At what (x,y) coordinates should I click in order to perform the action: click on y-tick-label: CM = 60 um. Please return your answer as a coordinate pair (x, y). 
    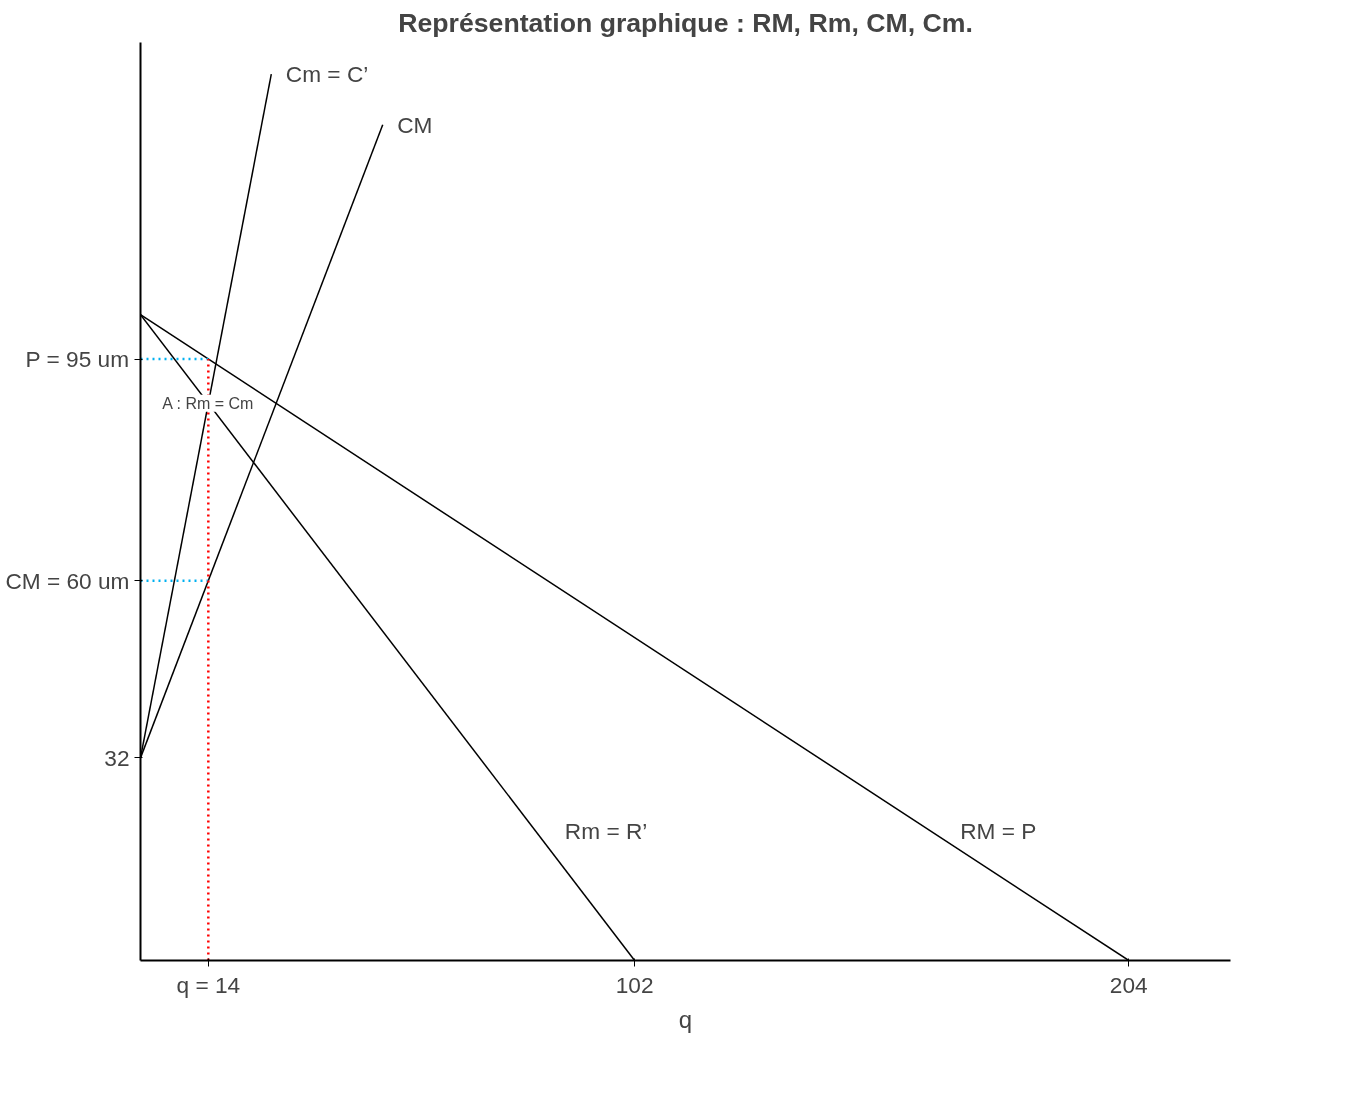
    Looking at the image, I should click on (67, 580).